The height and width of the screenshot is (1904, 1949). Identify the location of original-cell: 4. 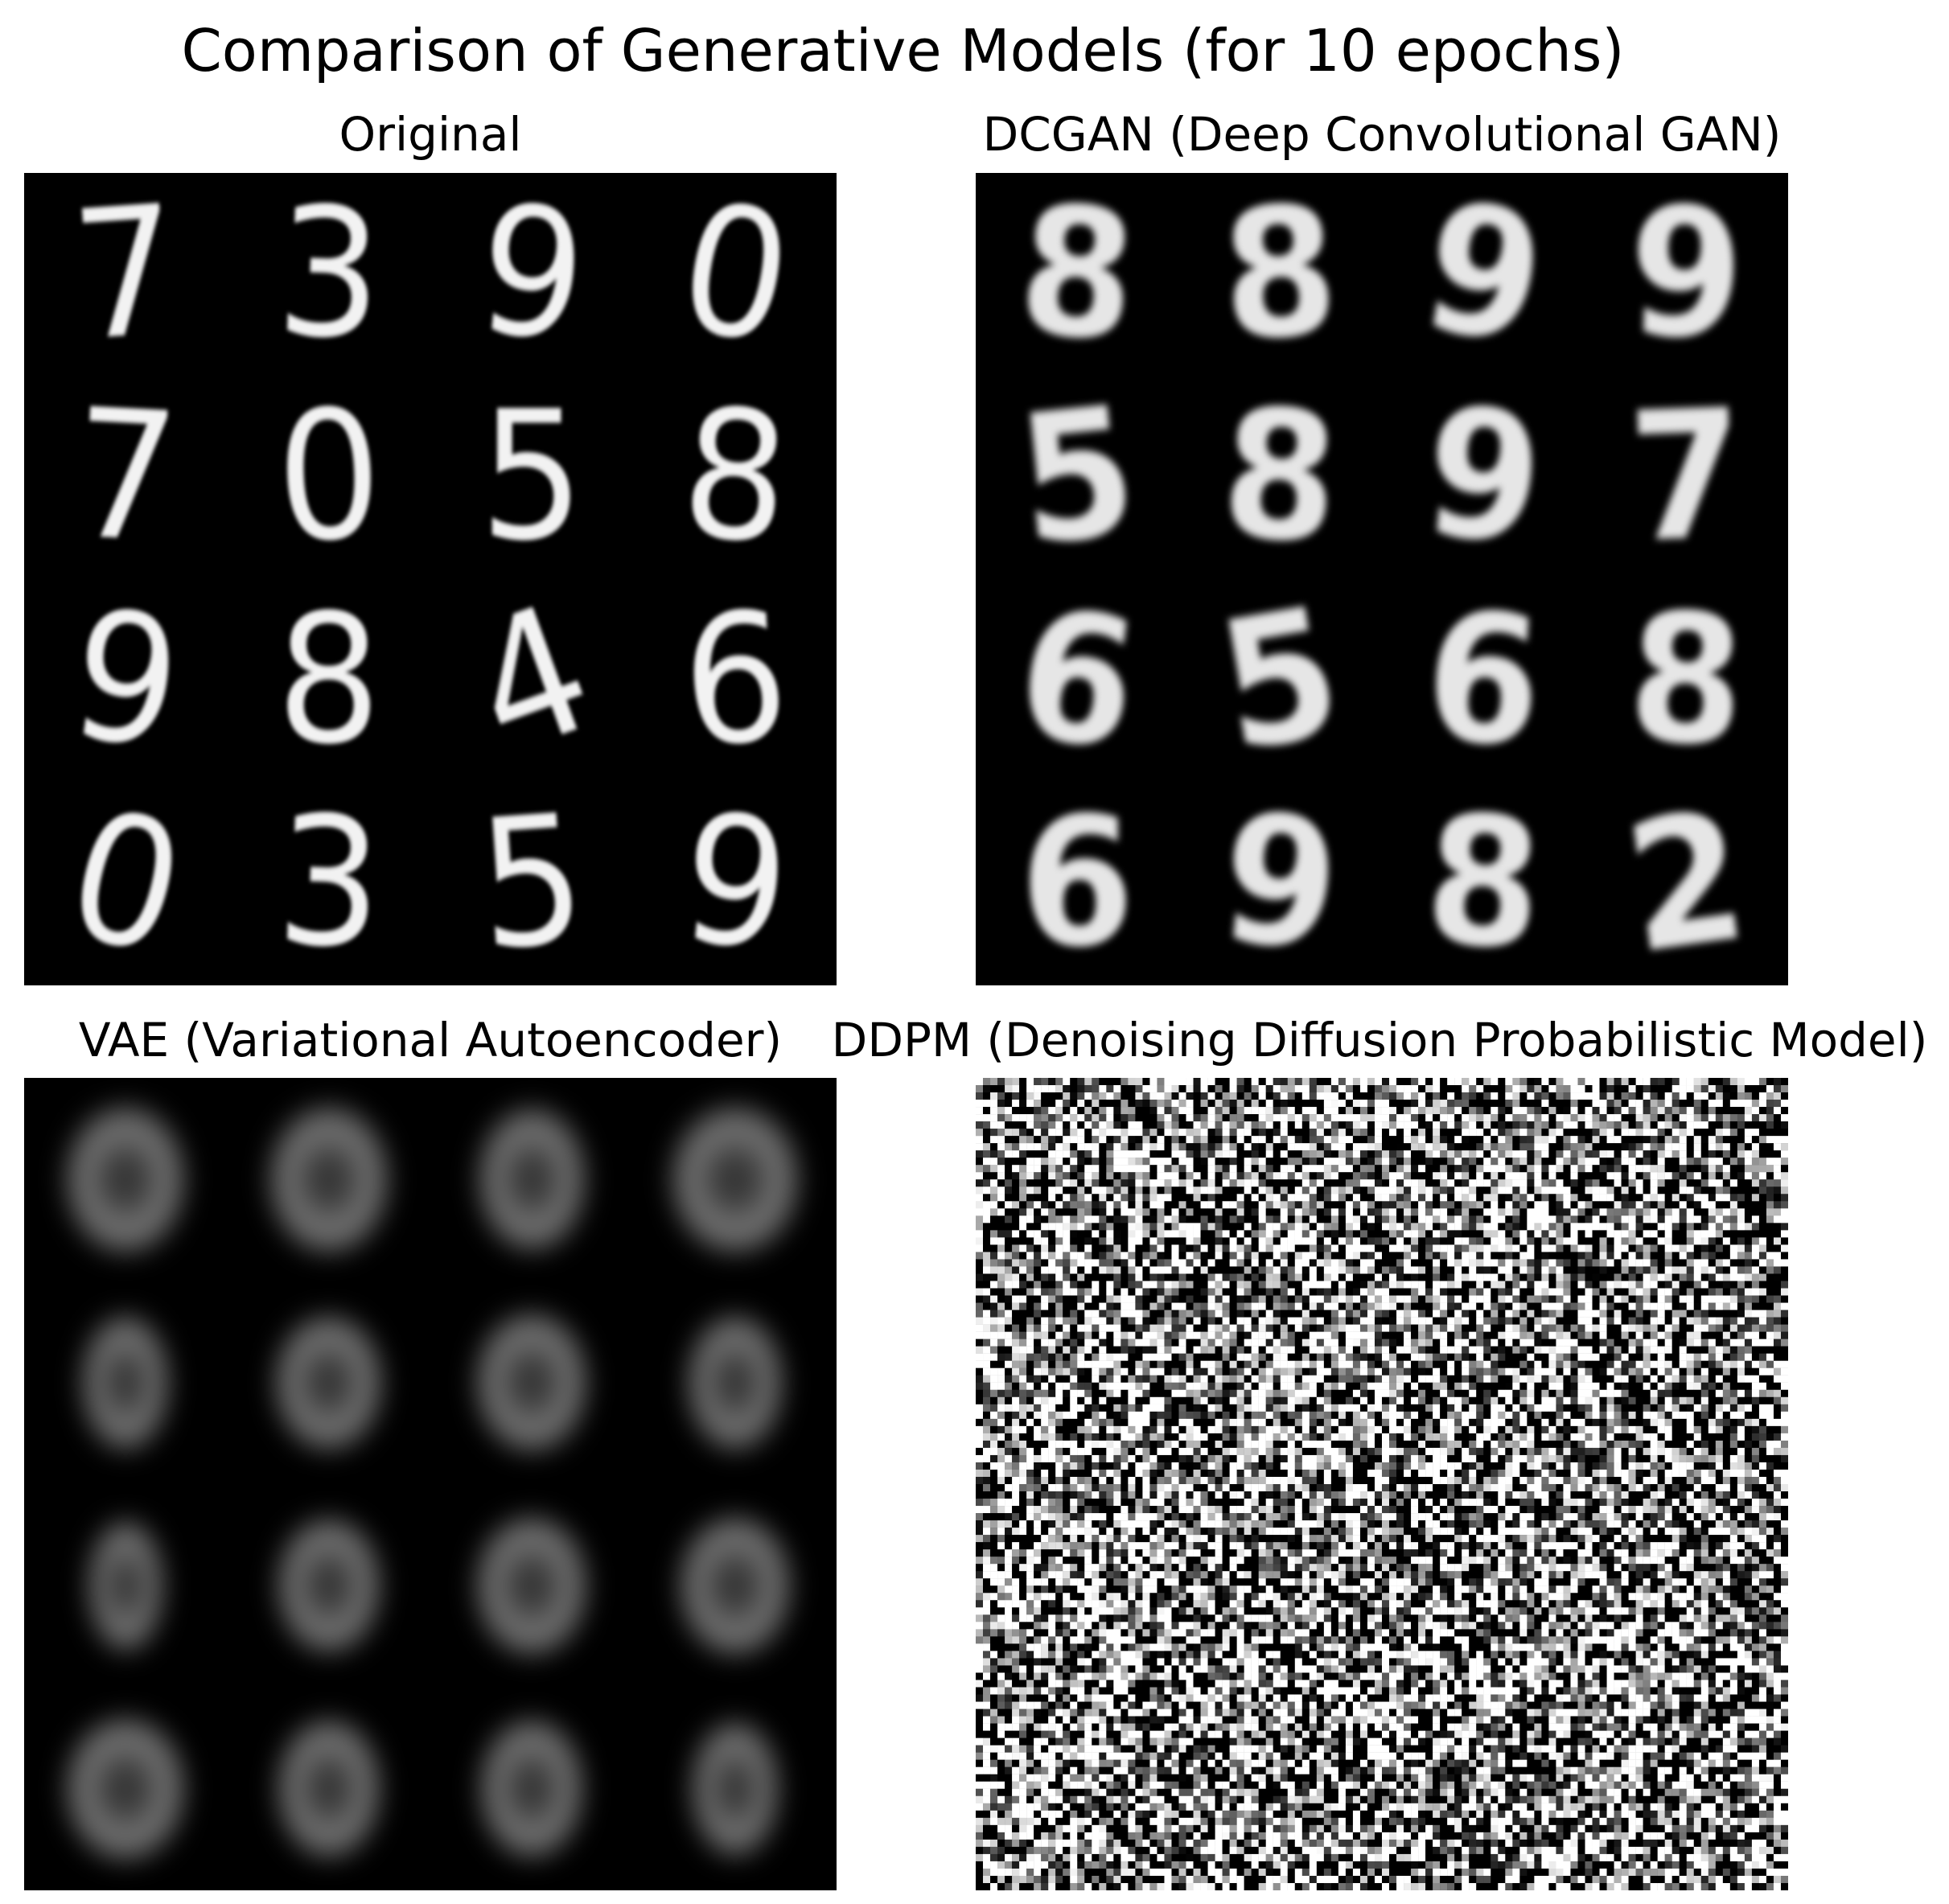
(532, 680).